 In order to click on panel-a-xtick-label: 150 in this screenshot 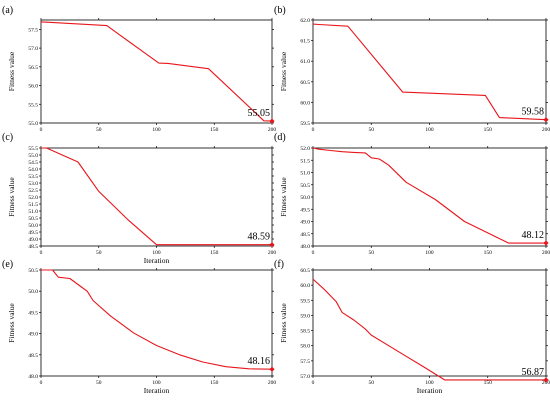, I will do `click(214, 130)`.